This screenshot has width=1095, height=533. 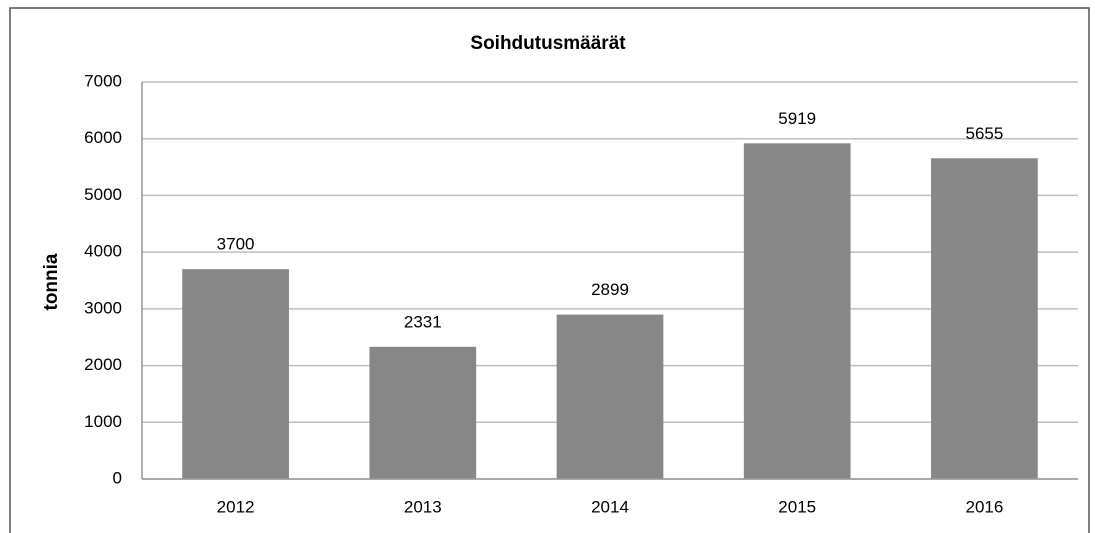 What do you see at coordinates (51, 281) in the screenshot?
I see `y-axis-title: tonnia` at bounding box center [51, 281].